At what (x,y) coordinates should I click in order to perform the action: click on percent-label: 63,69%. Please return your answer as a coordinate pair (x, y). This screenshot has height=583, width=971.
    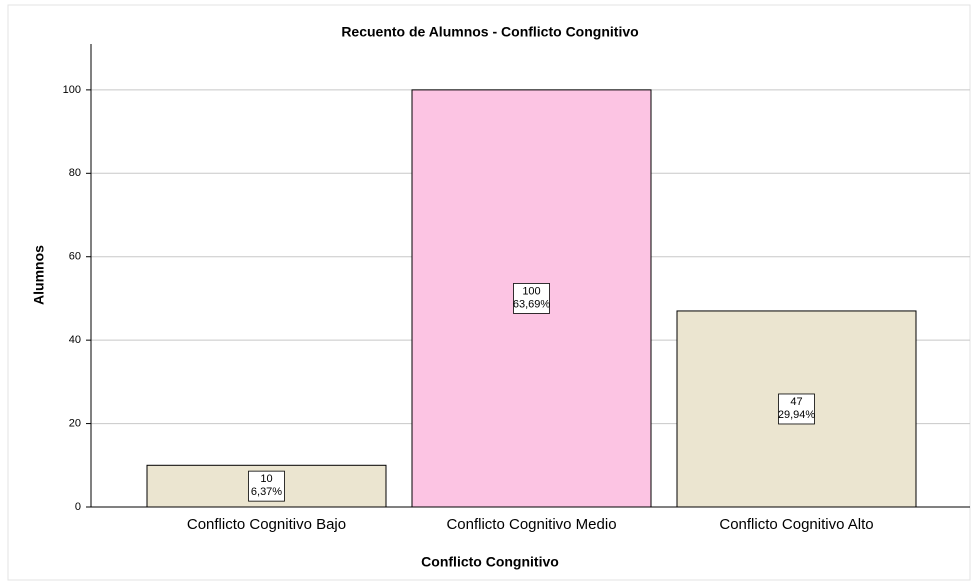
    Looking at the image, I should click on (532, 304).